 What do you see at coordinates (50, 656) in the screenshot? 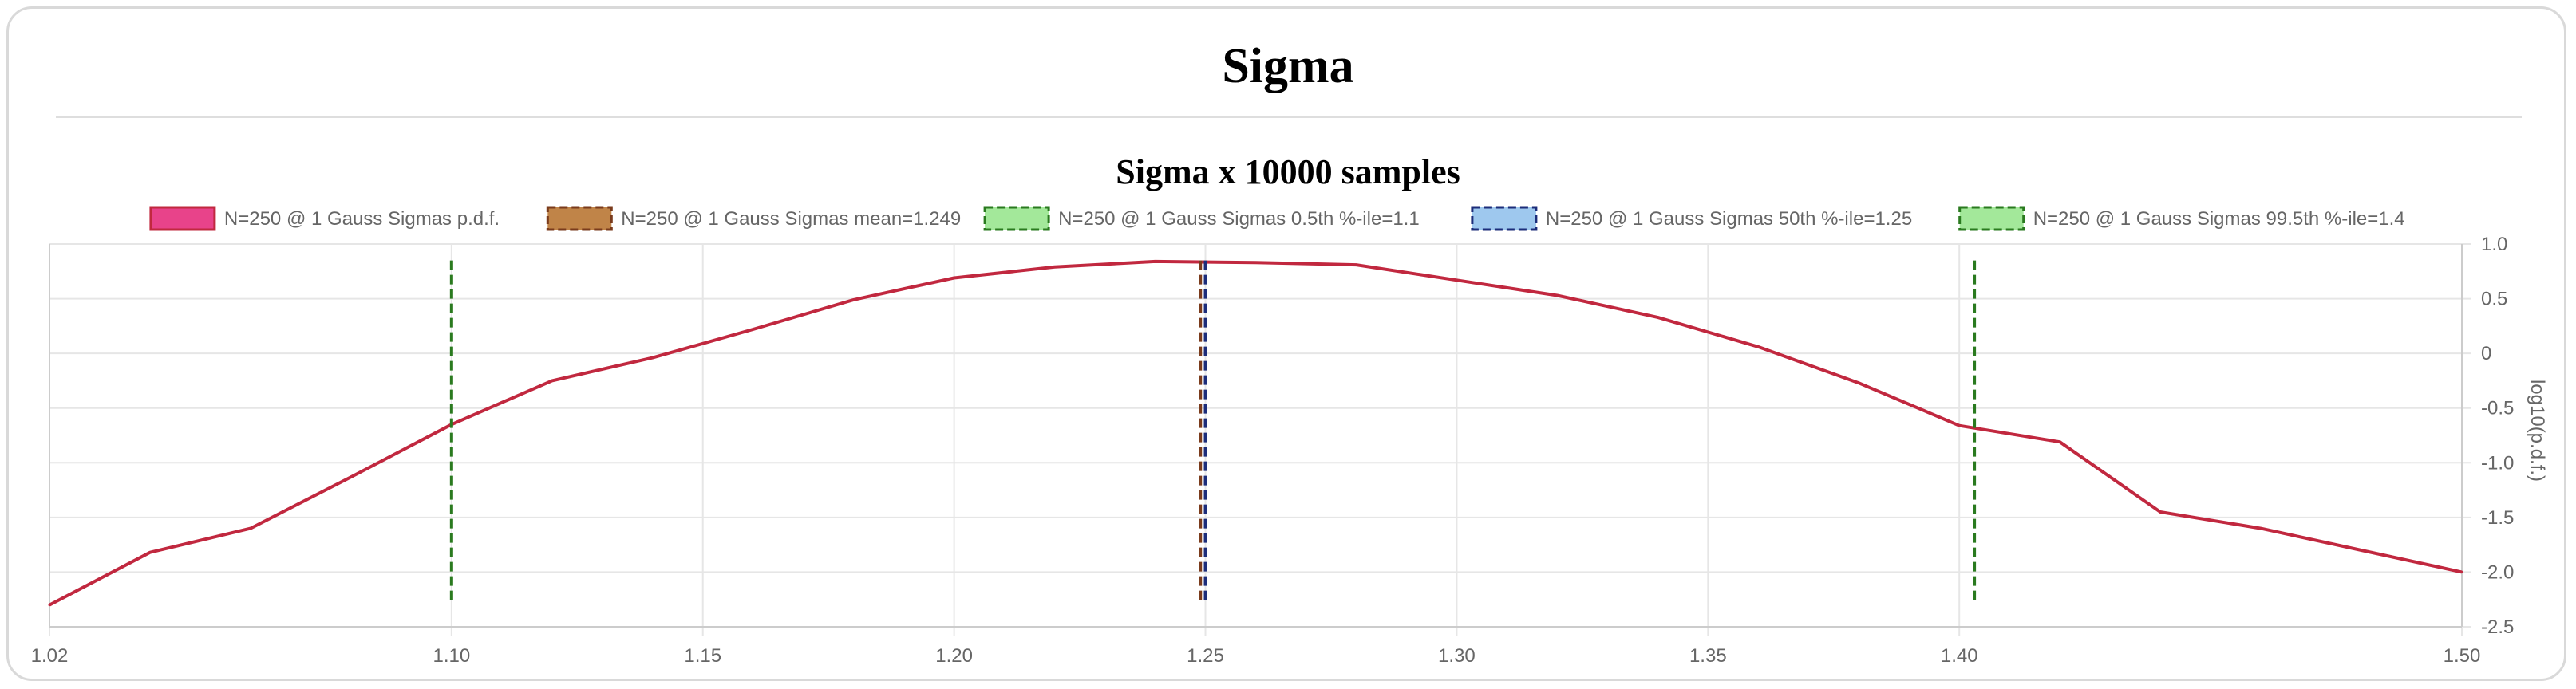
I see `x-tick-label: 1.02` at bounding box center [50, 656].